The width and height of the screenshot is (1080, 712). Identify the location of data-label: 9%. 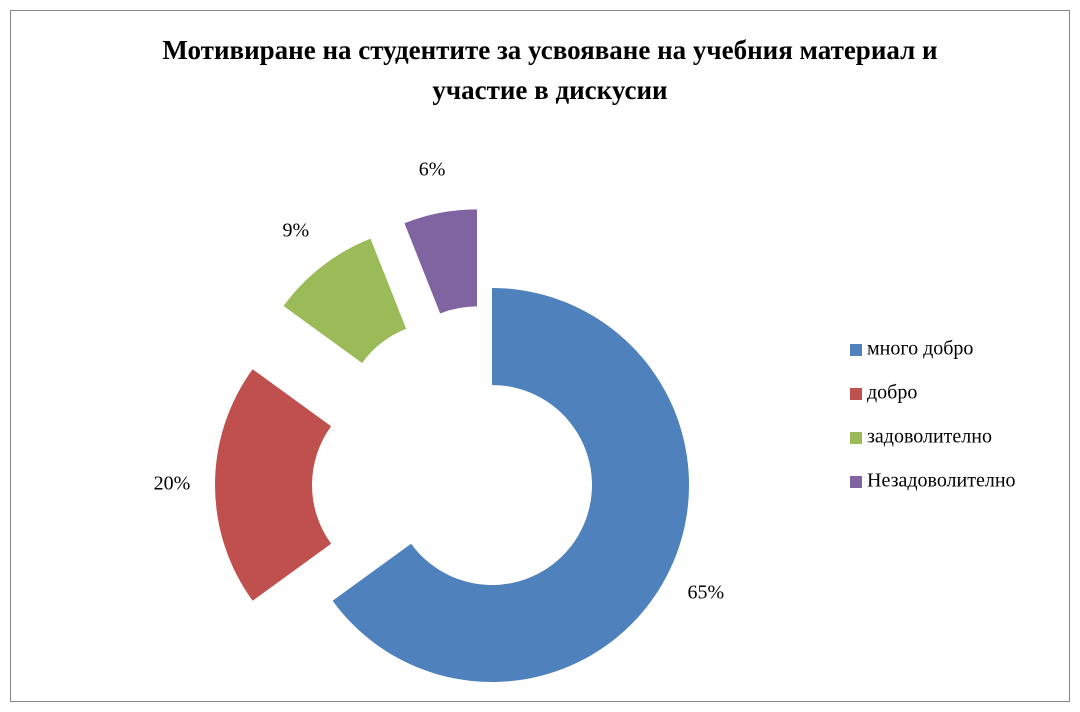
(296, 231).